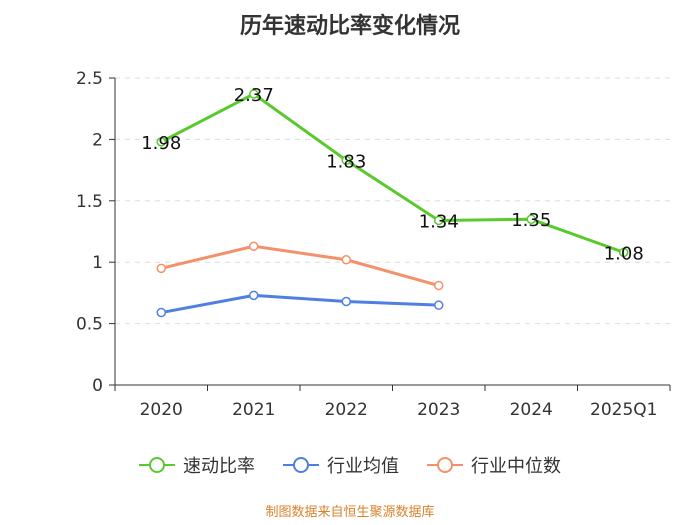  Describe the element at coordinates (438, 410) in the screenshot. I see `x-tick-label: 2023` at that location.